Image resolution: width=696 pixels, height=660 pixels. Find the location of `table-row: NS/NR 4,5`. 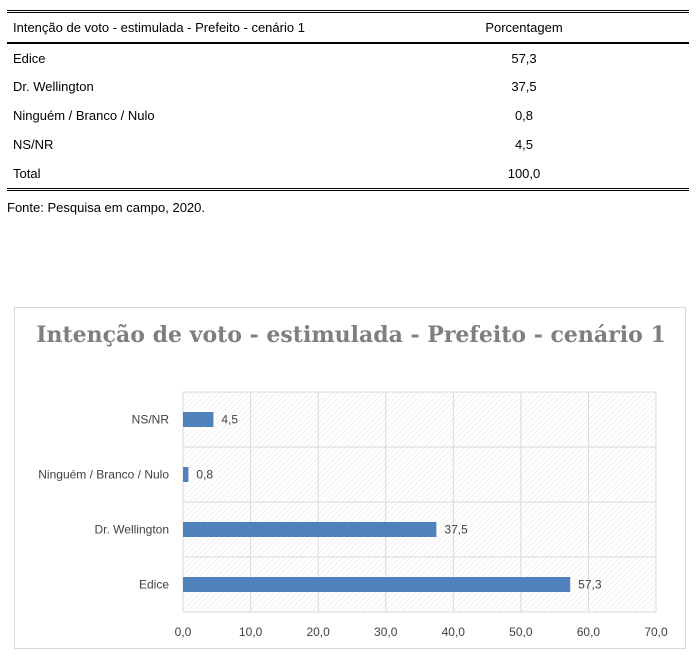

table-row: NS/NR 4,5 is located at coordinates (348, 144).